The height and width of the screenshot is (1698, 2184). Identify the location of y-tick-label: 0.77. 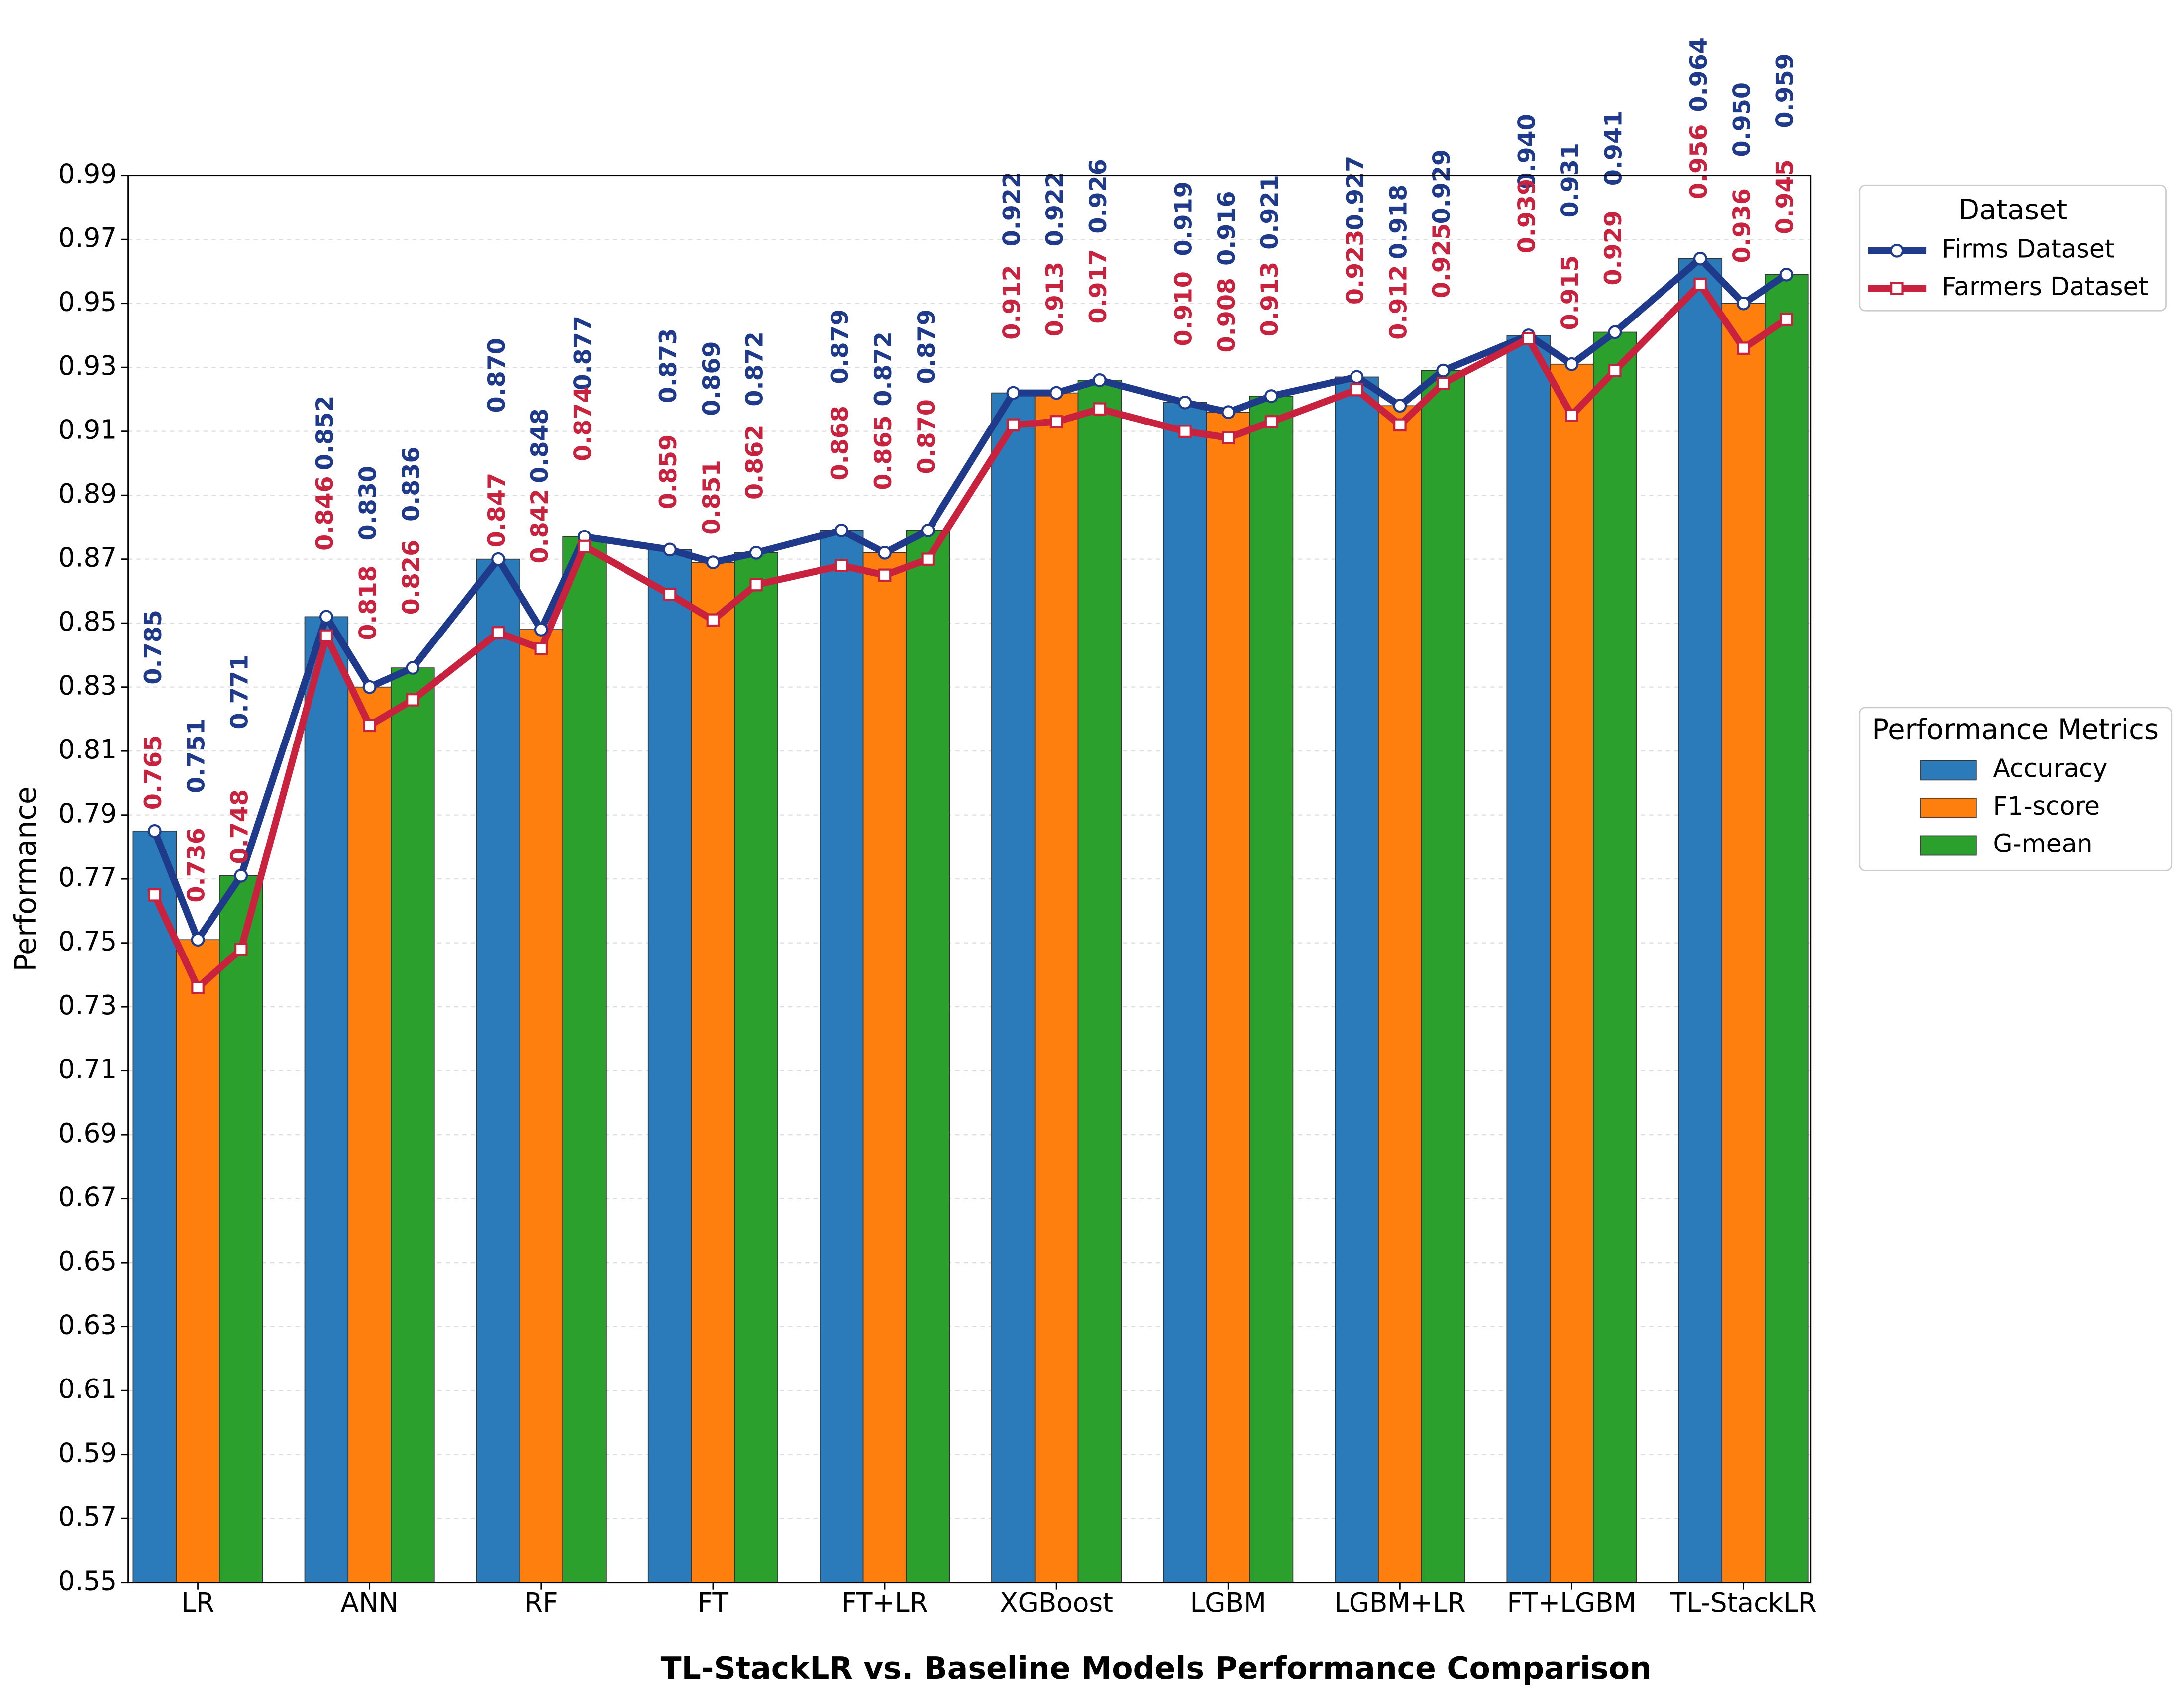
(87, 877).